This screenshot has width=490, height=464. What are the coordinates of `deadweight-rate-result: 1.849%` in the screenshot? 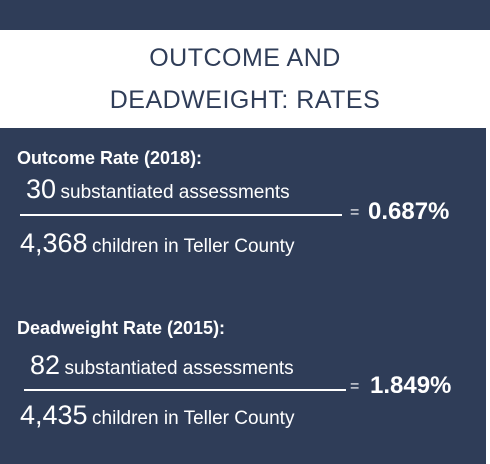 It's located at (411, 385).